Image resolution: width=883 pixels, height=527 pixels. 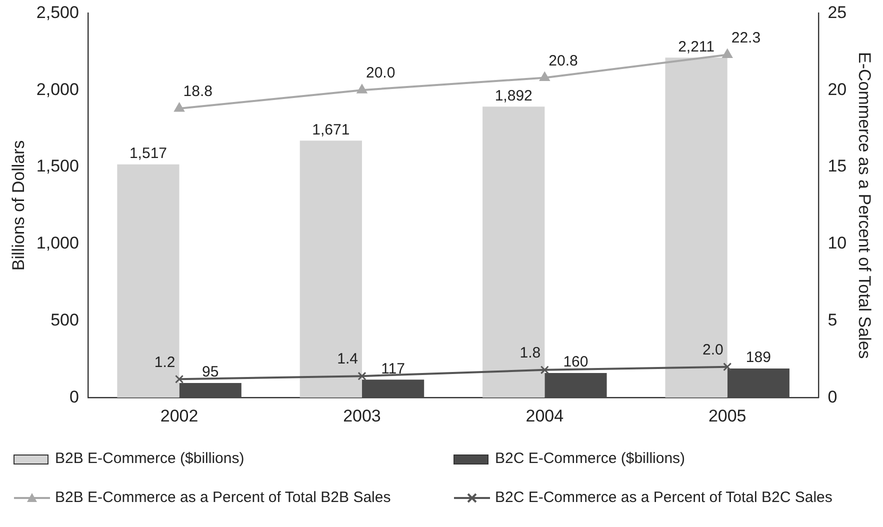 What do you see at coordinates (833, 320) in the screenshot?
I see `y2-tick-label: 5` at bounding box center [833, 320].